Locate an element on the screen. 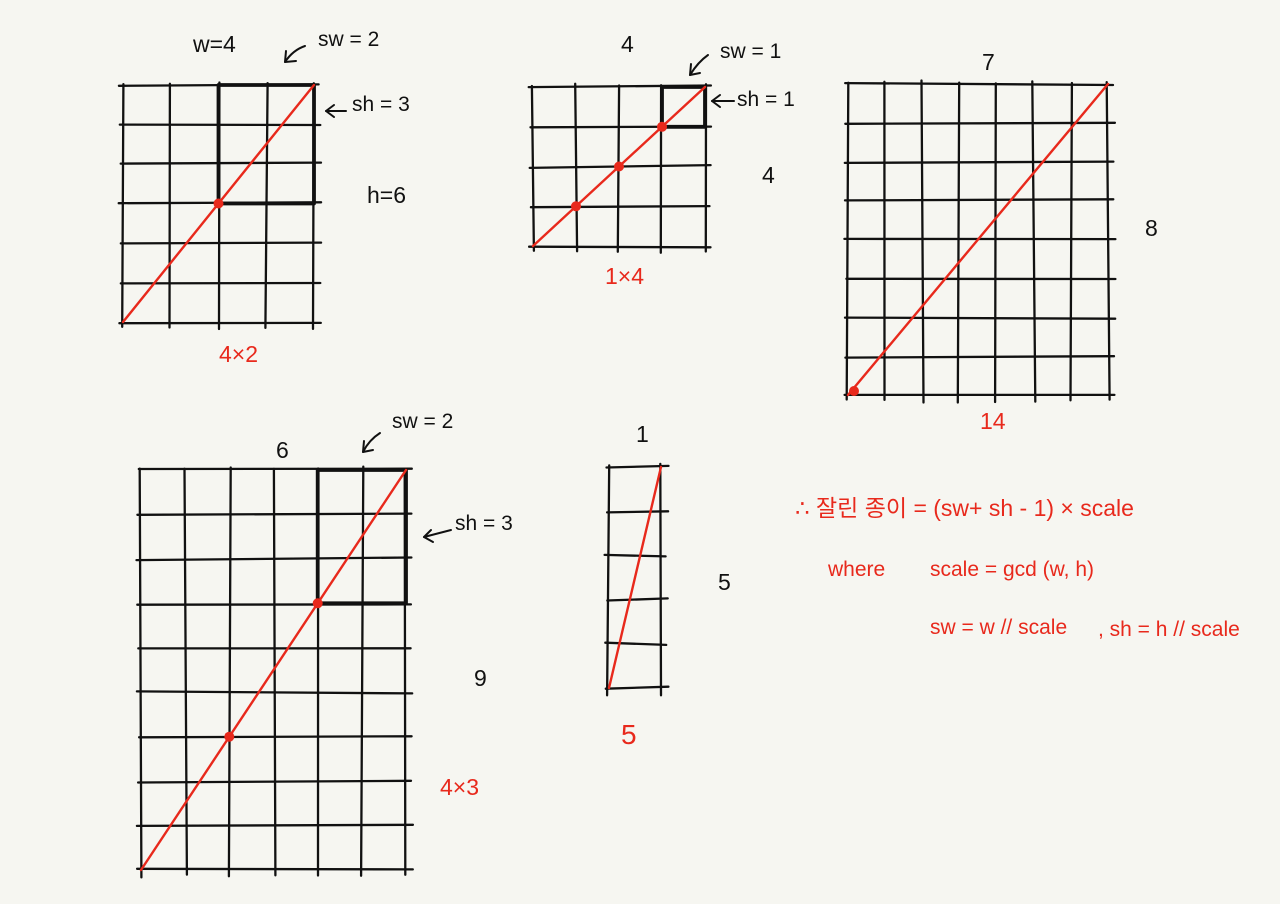 The width and height of the screenshot is (1280, 904). grid-4x4-sw-label: sw = 1 is located at coordinates (751, 51).